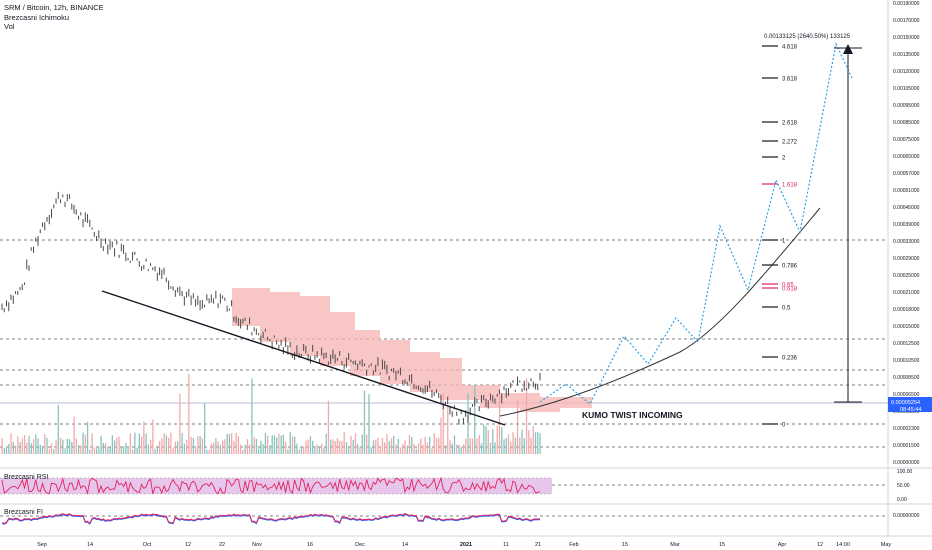 The height and width of the screenshot is (550, 932). I want to click on fib-level-label: 2.618, so click(790, 124).